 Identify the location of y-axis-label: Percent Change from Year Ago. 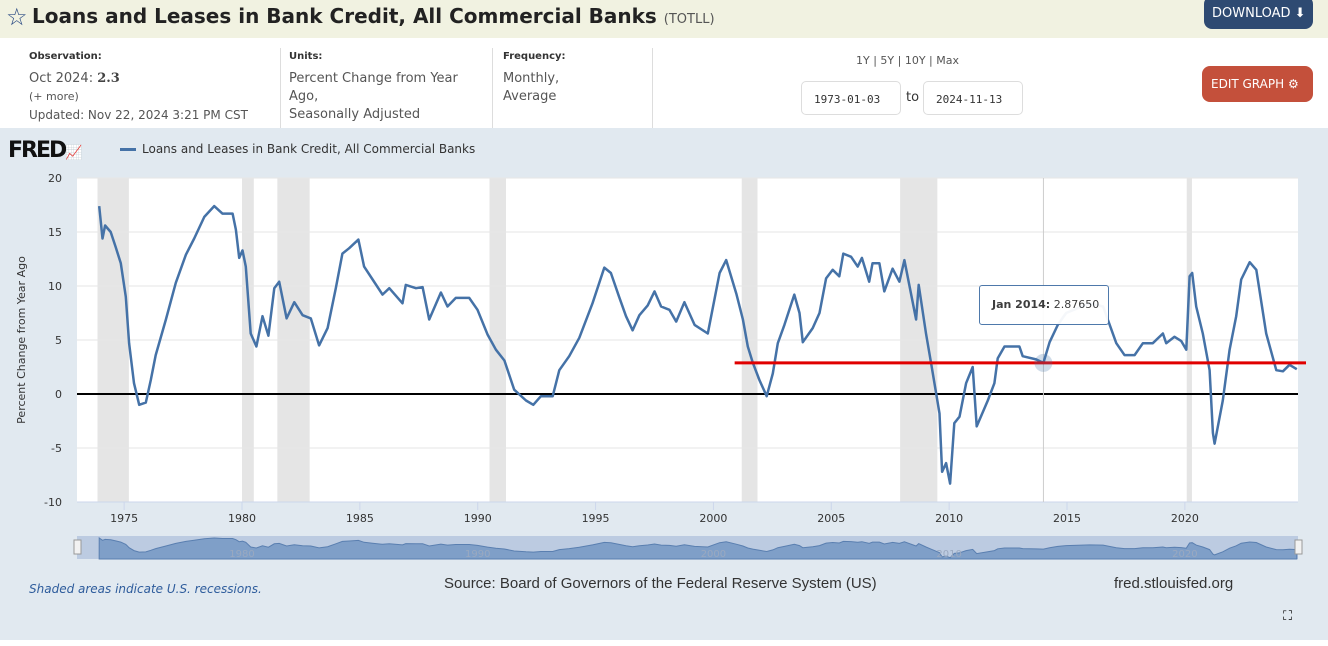
(21, 340).